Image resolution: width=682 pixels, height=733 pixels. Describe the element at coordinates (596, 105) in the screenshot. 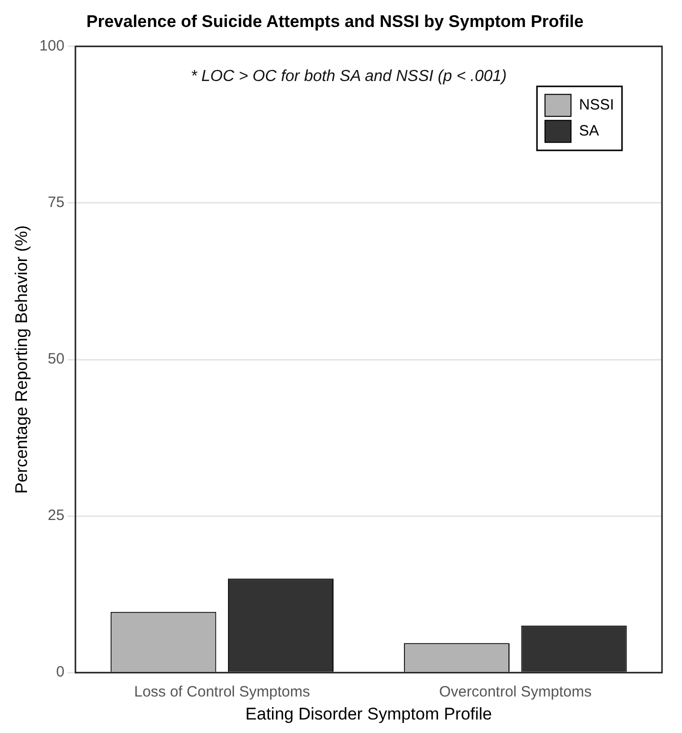

I see `legend-label: NSSI` at that location.